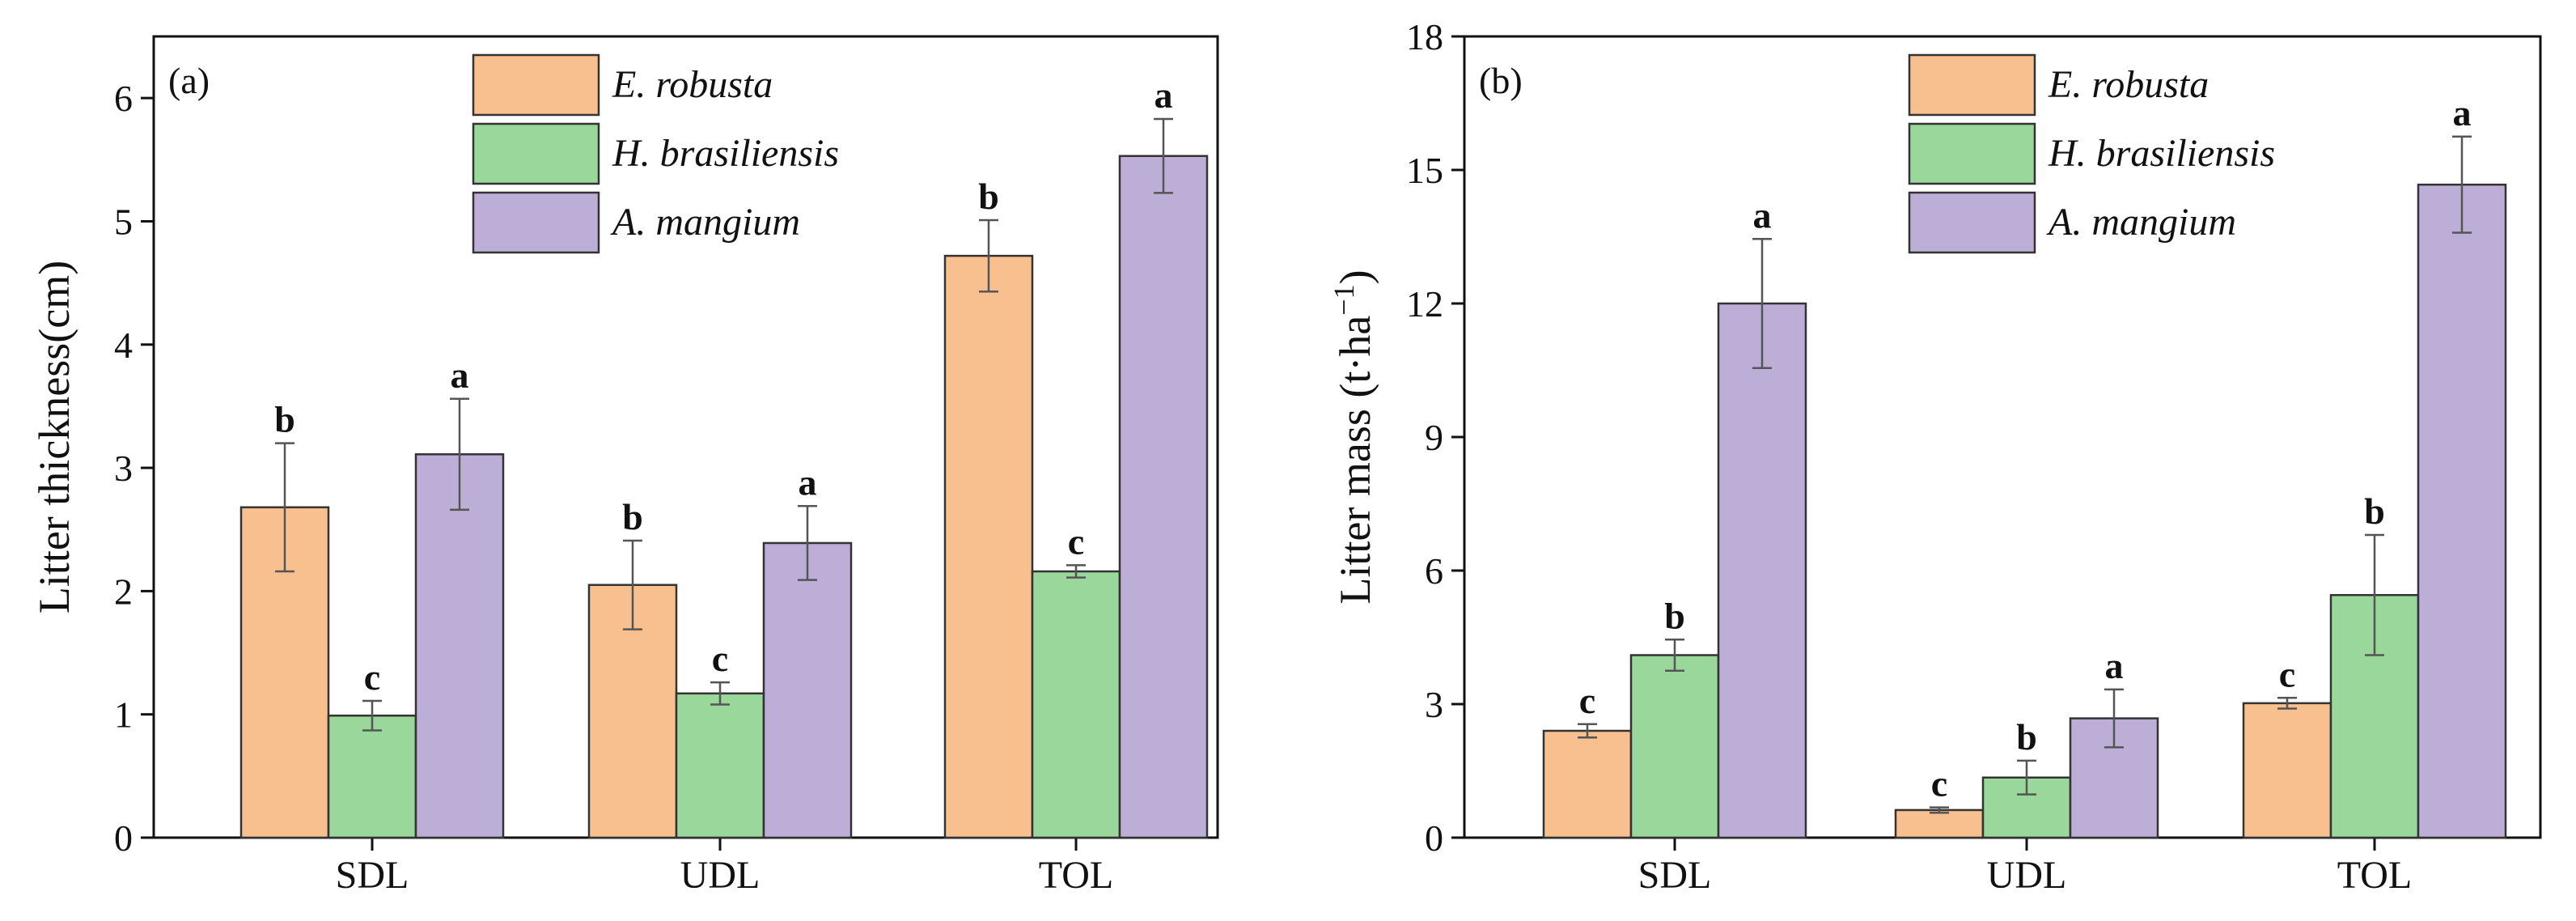 The image size is (2576, 921). What do you see at coordinates (1434, 438) in the screenshot?
I see `y-tick-label: 9` at bounding box center [1434, 438].